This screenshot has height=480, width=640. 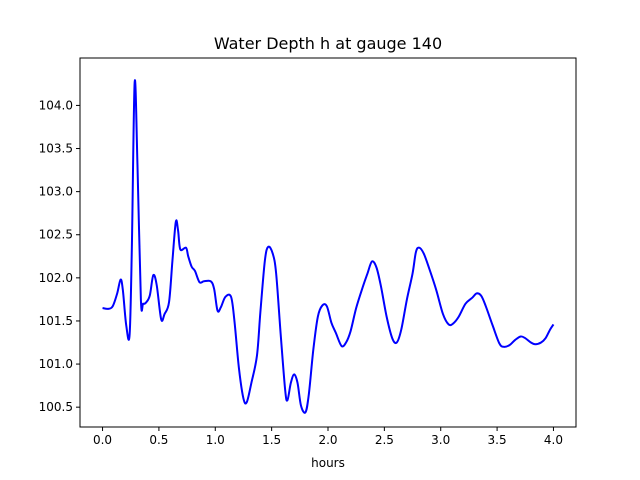 What do you see at coordinates (56, 192) in the screenshot?
I see `y-tick-label: 103.0` at bounding box center [56, 192].